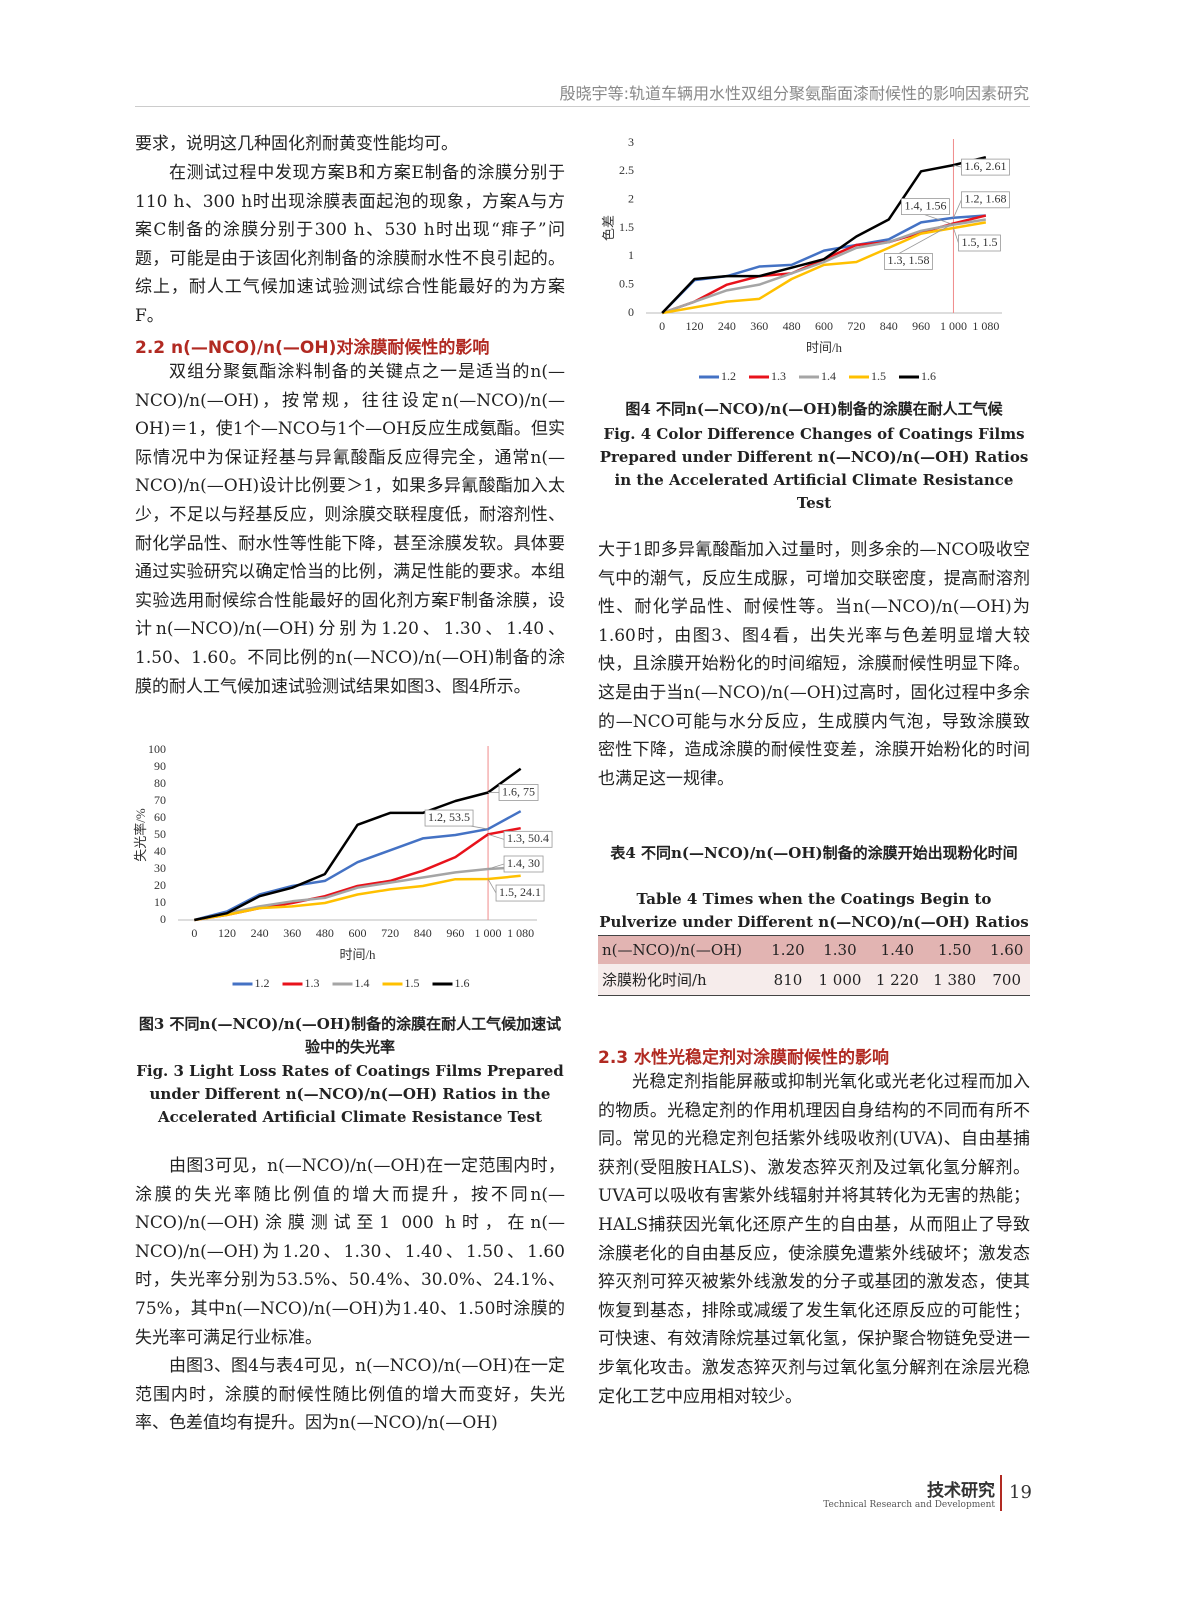 Image resolution: width=1187 pixels, height=1600 pixels. I want to click on table-cell: 1.60, so click(1006, 950).